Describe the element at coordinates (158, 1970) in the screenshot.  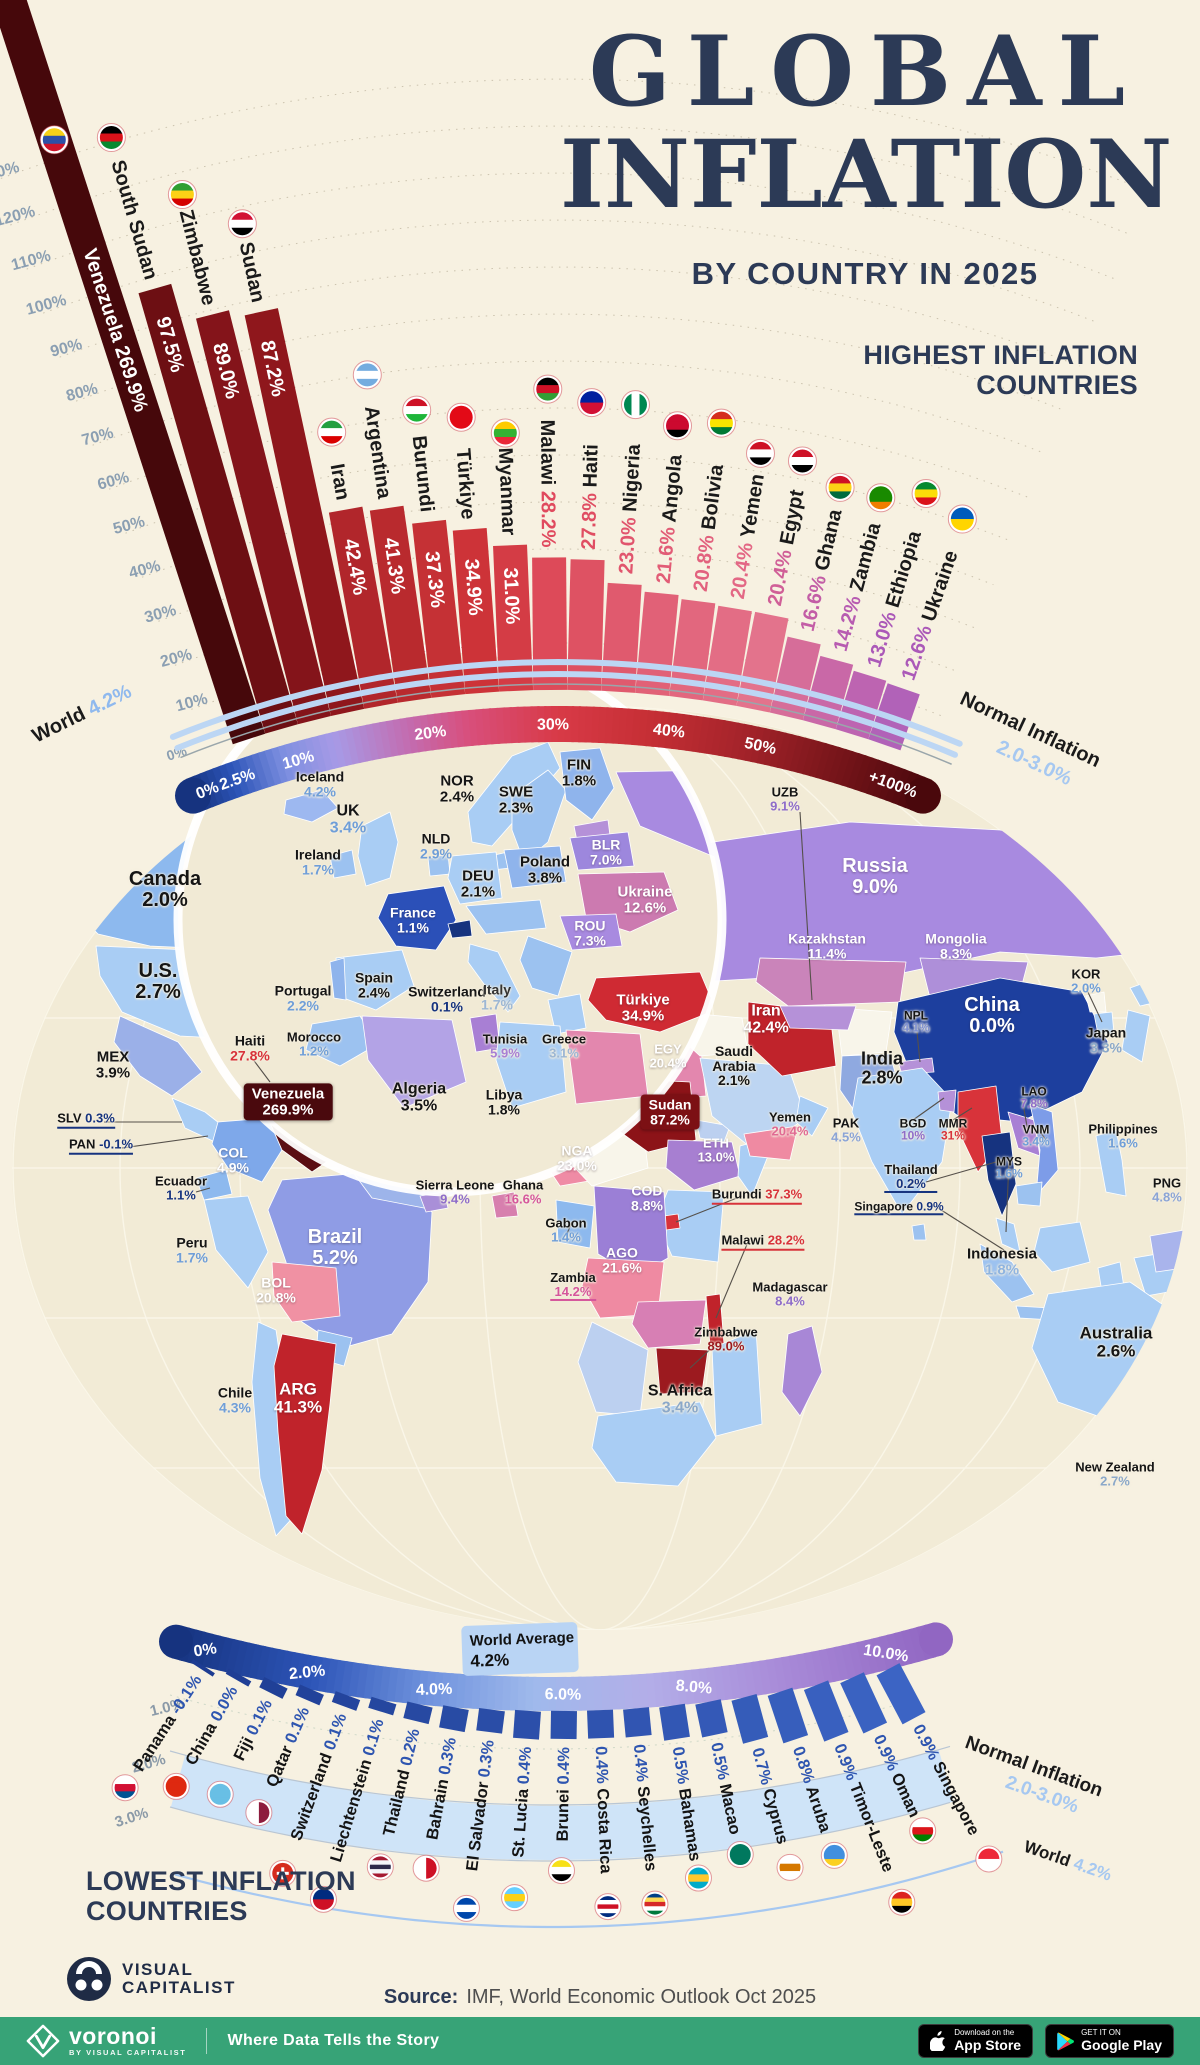
I see `vc-logo-line1: VISUAL` at that location.